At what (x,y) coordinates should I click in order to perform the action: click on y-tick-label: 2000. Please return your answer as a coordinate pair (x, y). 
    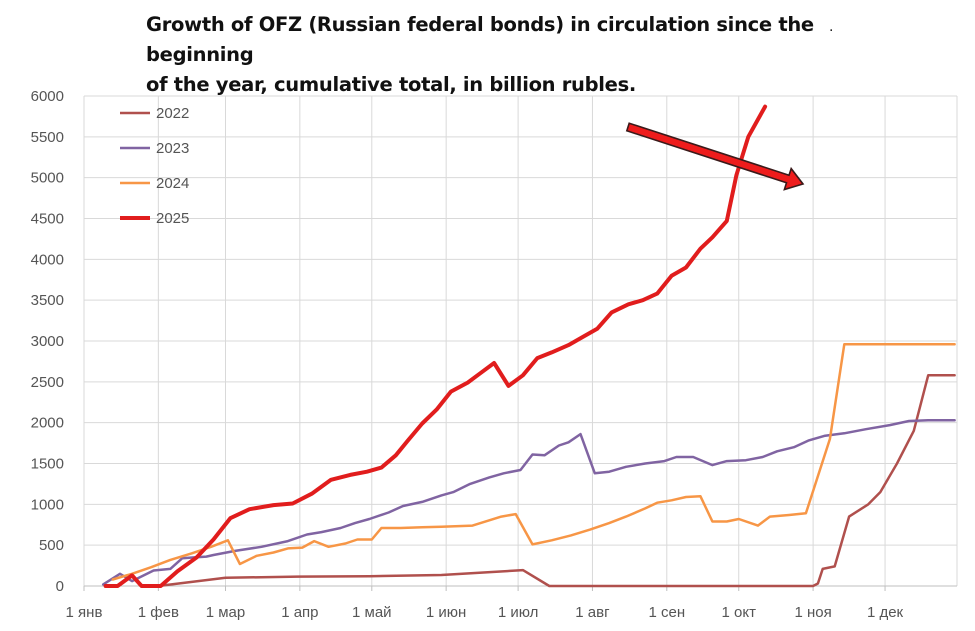
    Looking at the image, I should click on (47, 423).